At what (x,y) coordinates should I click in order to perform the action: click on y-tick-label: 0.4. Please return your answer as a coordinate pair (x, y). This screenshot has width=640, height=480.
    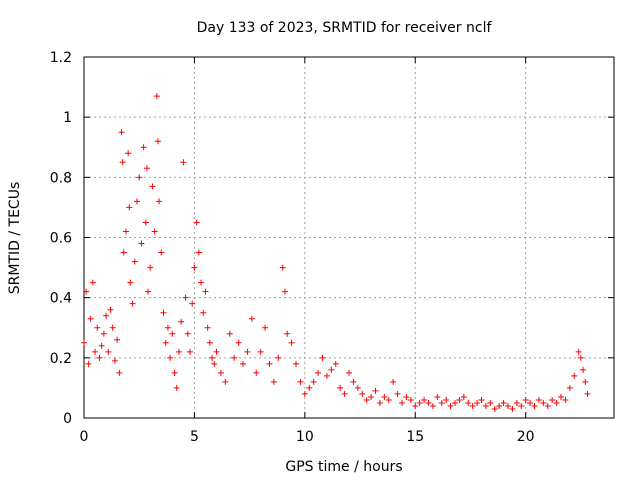
    Looking at the image, I should click on (61, 299).